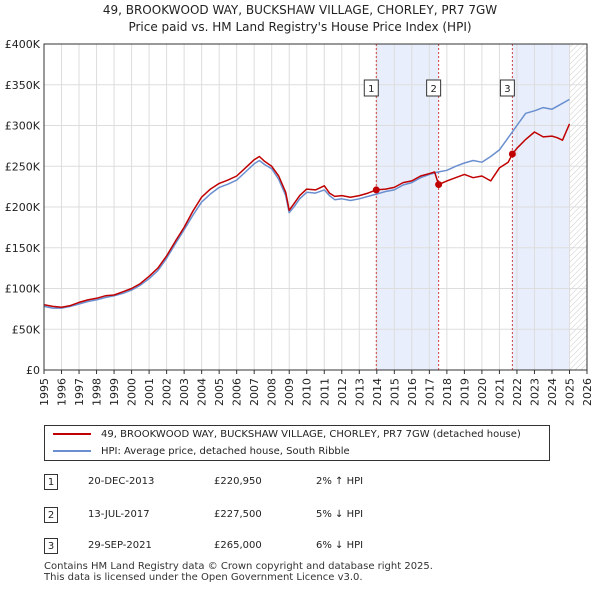  I want to click on x-tick-label: 2000, so click(132, 392).